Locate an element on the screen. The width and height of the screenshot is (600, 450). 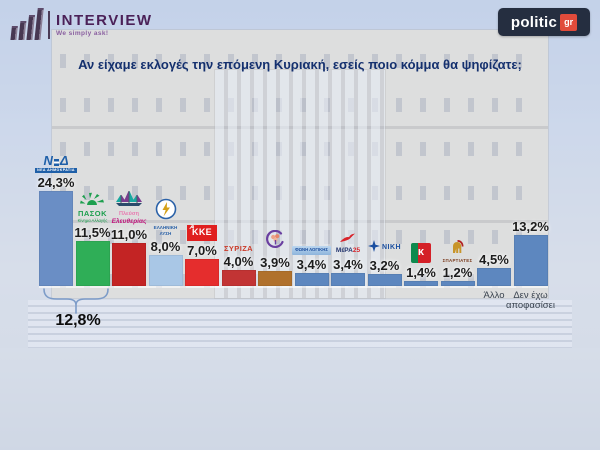
mera25-text: ΜέΡΑ is located at coordinates (344, 251).